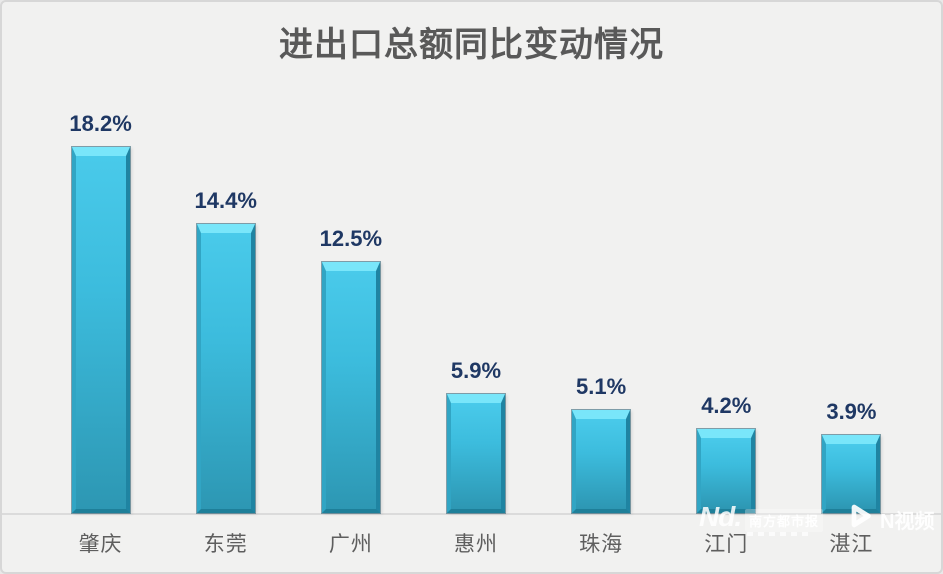  I want to click on category-label: 肇庆, so click(100, 544).